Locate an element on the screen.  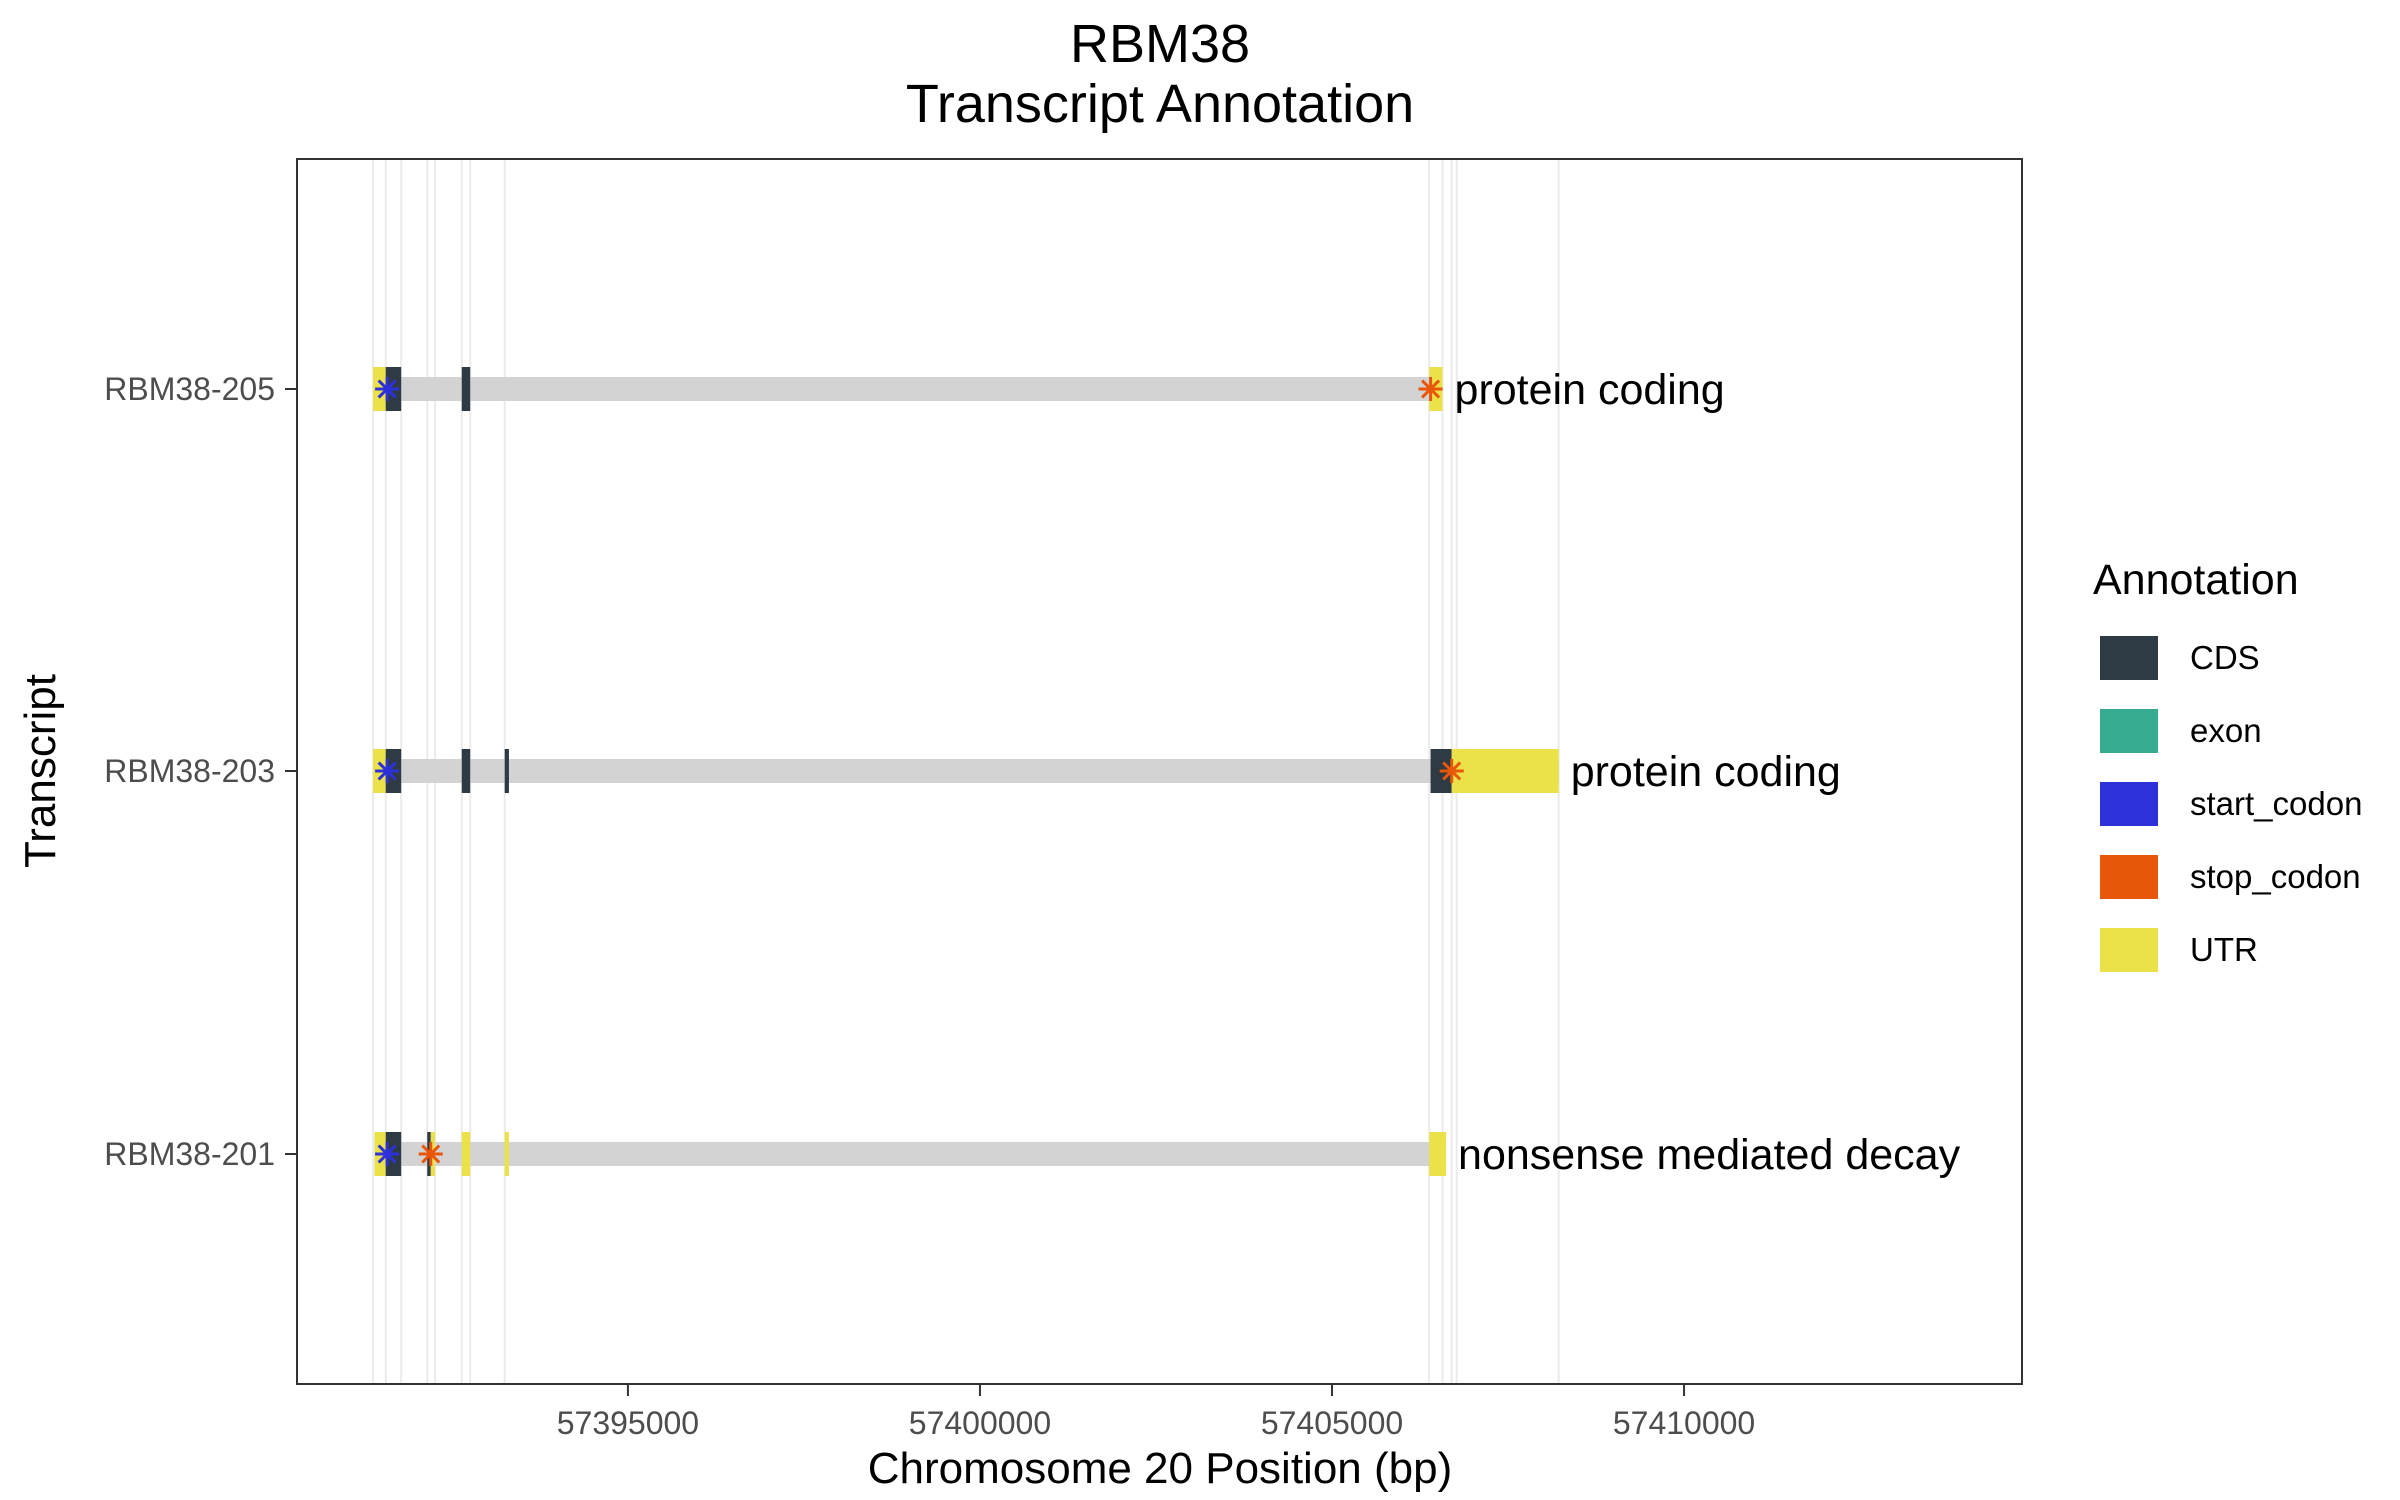
x-tick-label: 57400000 is located at coordinates (980, 1423).